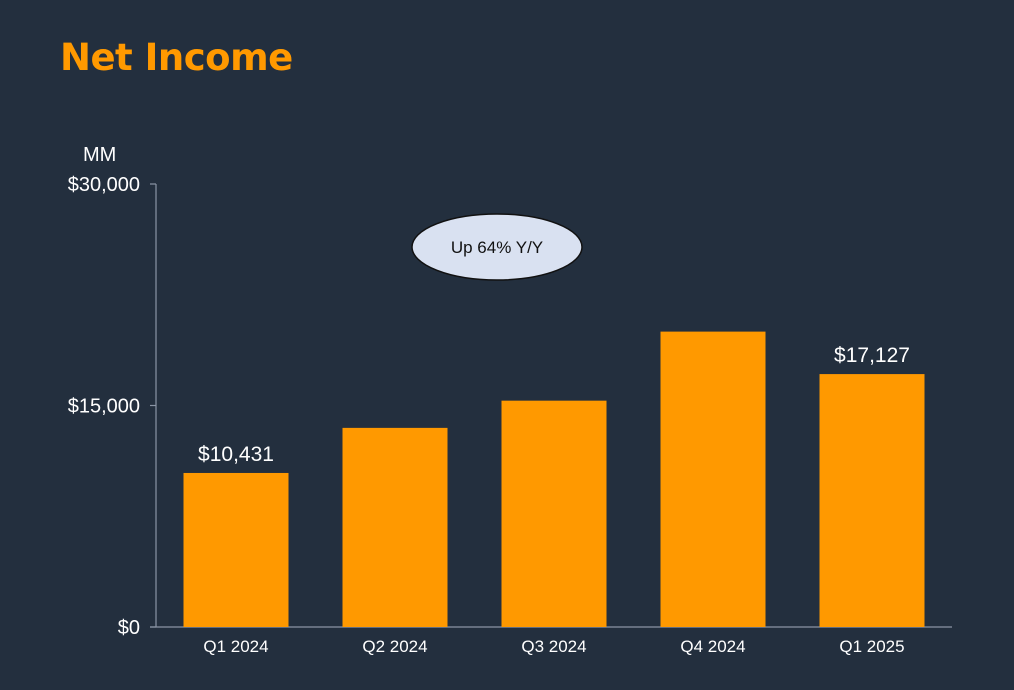  What do you see at coordinates (236, 454) in the screenshot?
I see `bar-data-label: $10,431` at bounding box center [236, 454].